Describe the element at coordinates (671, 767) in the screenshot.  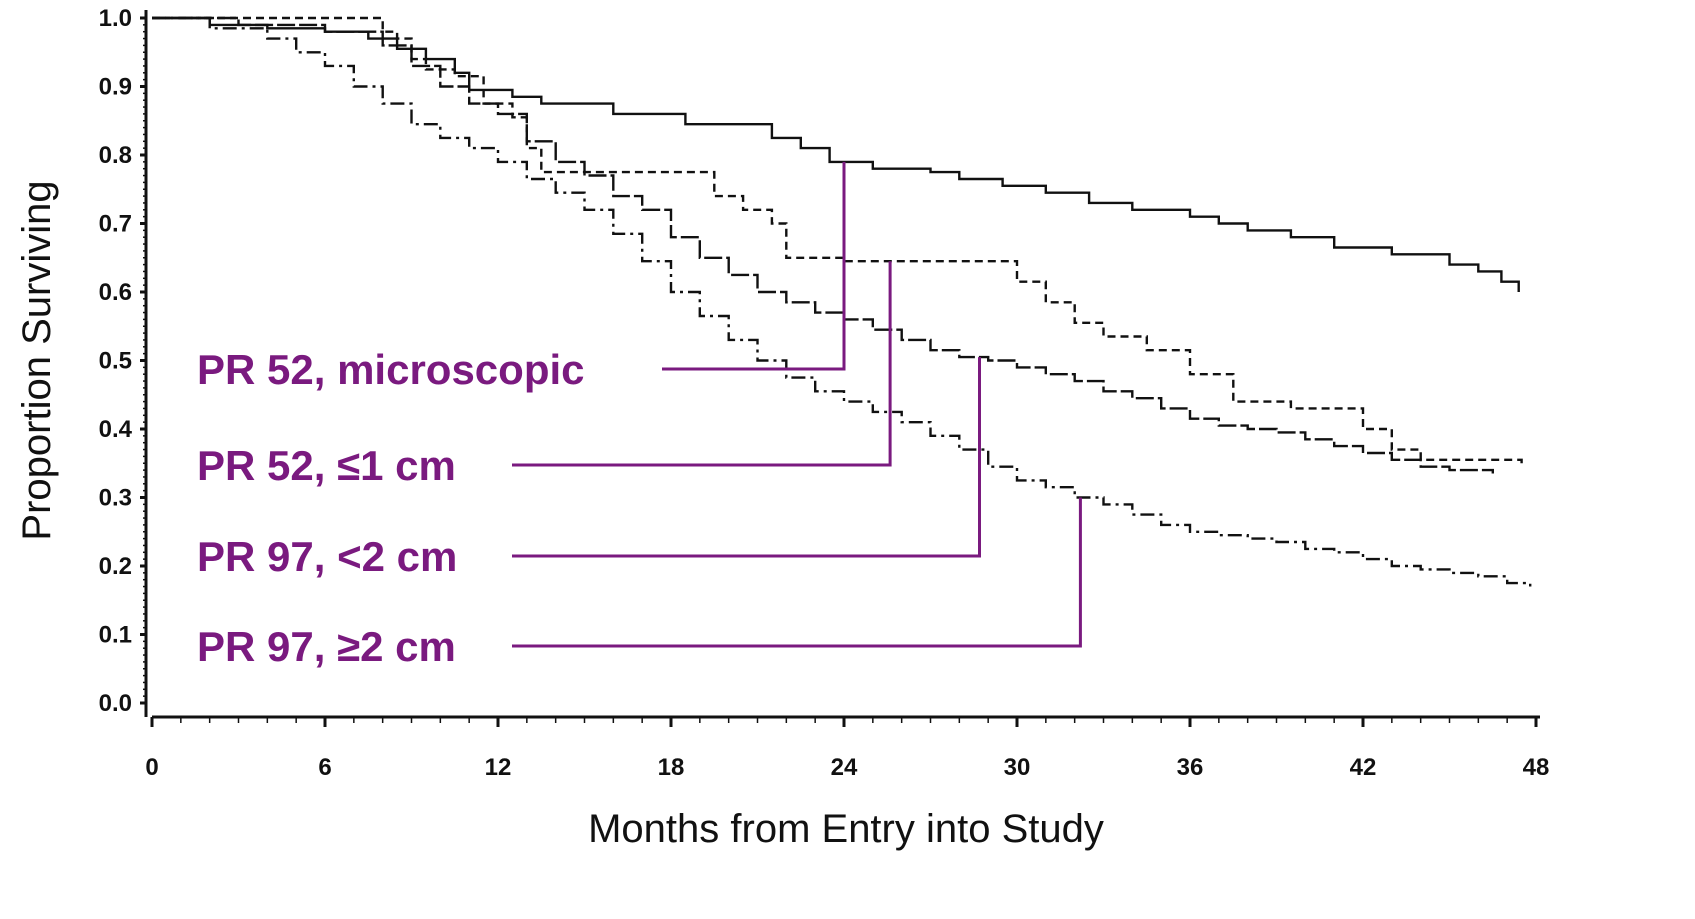
I see `x-tick-label: 18` at that location.